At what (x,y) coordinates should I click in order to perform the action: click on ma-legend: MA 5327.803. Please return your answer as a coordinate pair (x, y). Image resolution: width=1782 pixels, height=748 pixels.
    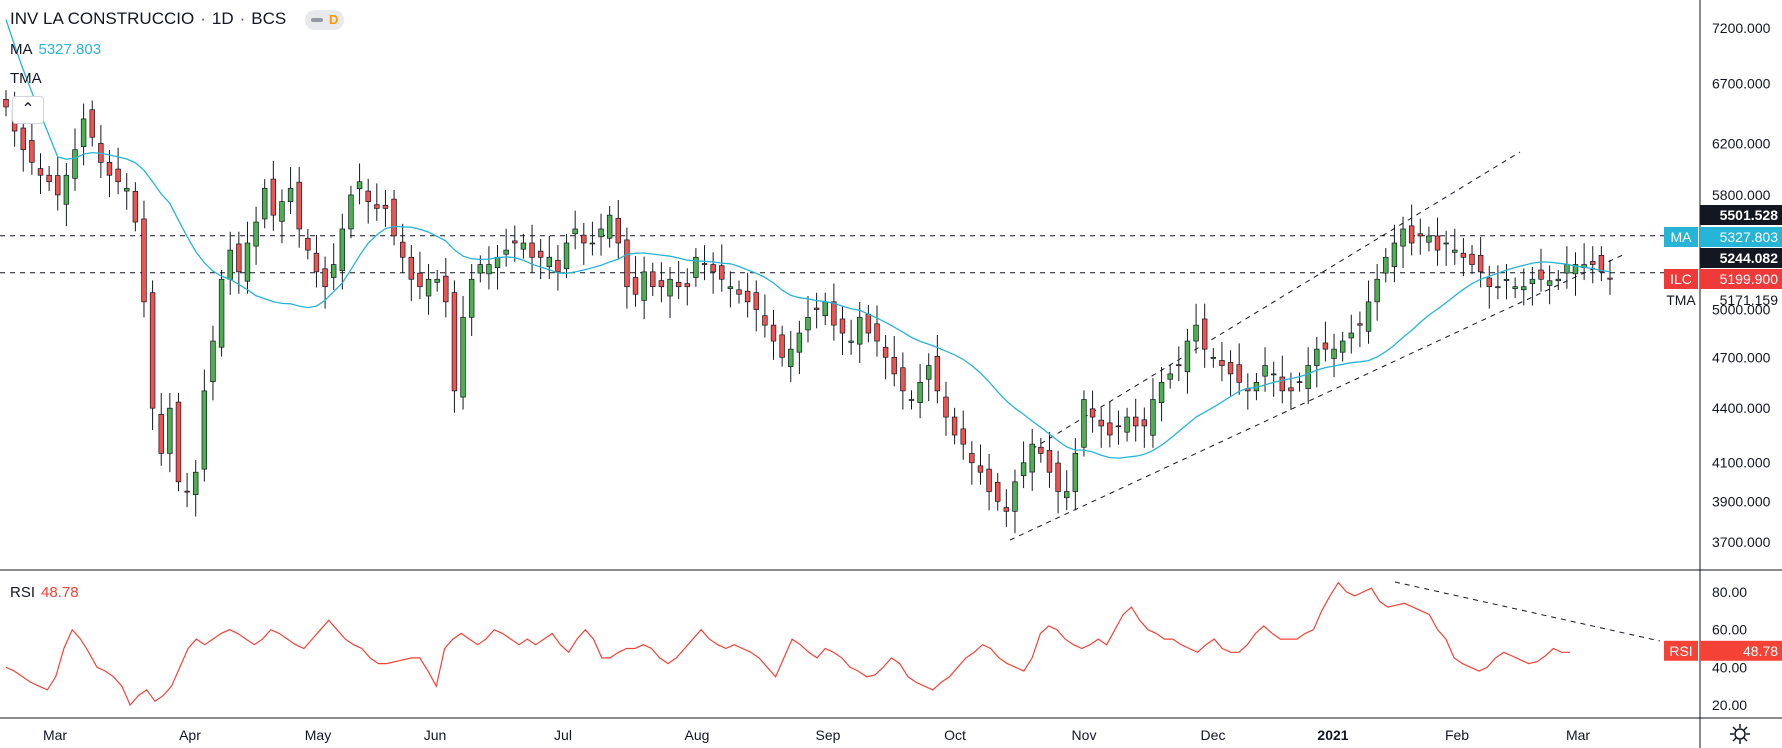
    Looking at the image, I should click on (55, 49).